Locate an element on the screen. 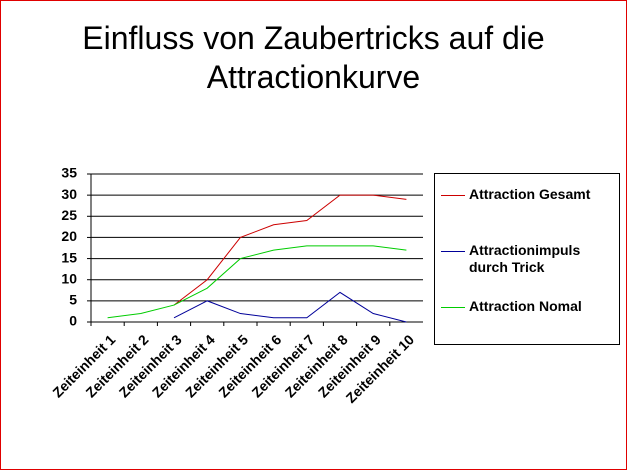 The height and width of the screenshot is (470, 627). y-tick-label: 30 is located at coordinates (69, 194).